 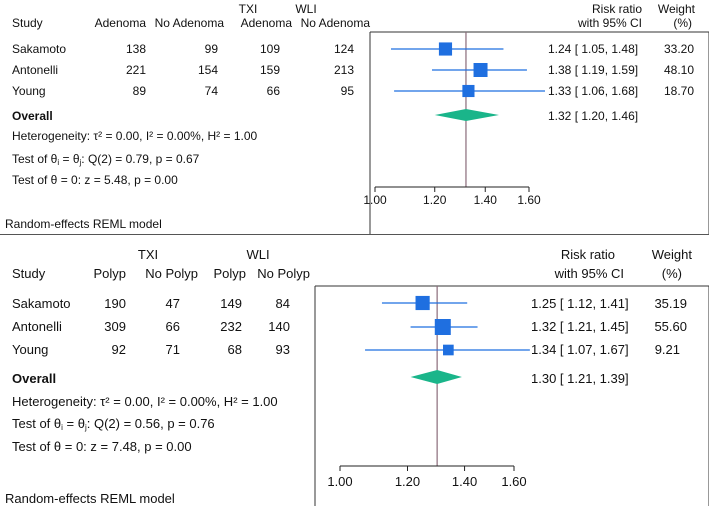 I want to click on cell-wli-nonevent: 124, so click(x=343, y=49).